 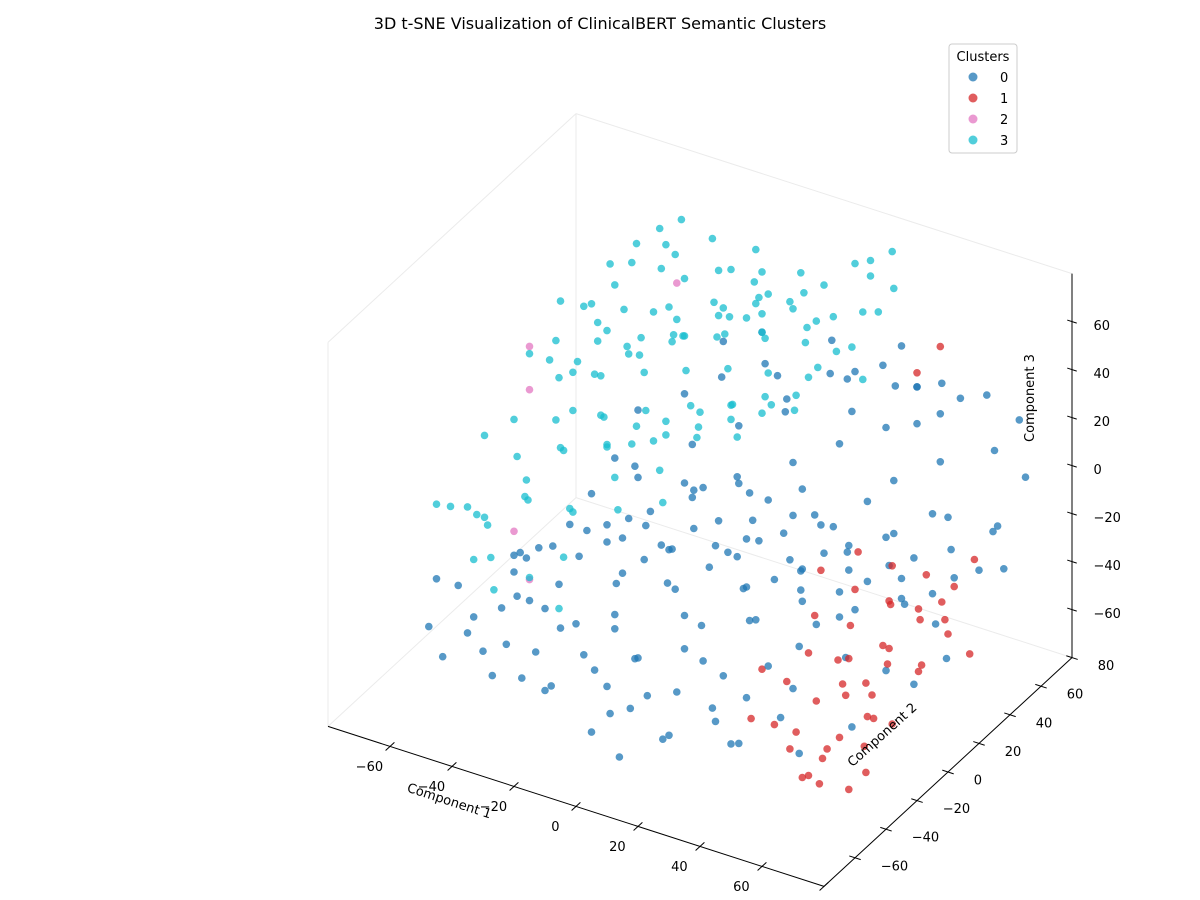 I want to click on x-tick-label: −40, so click(x=431, y=787).